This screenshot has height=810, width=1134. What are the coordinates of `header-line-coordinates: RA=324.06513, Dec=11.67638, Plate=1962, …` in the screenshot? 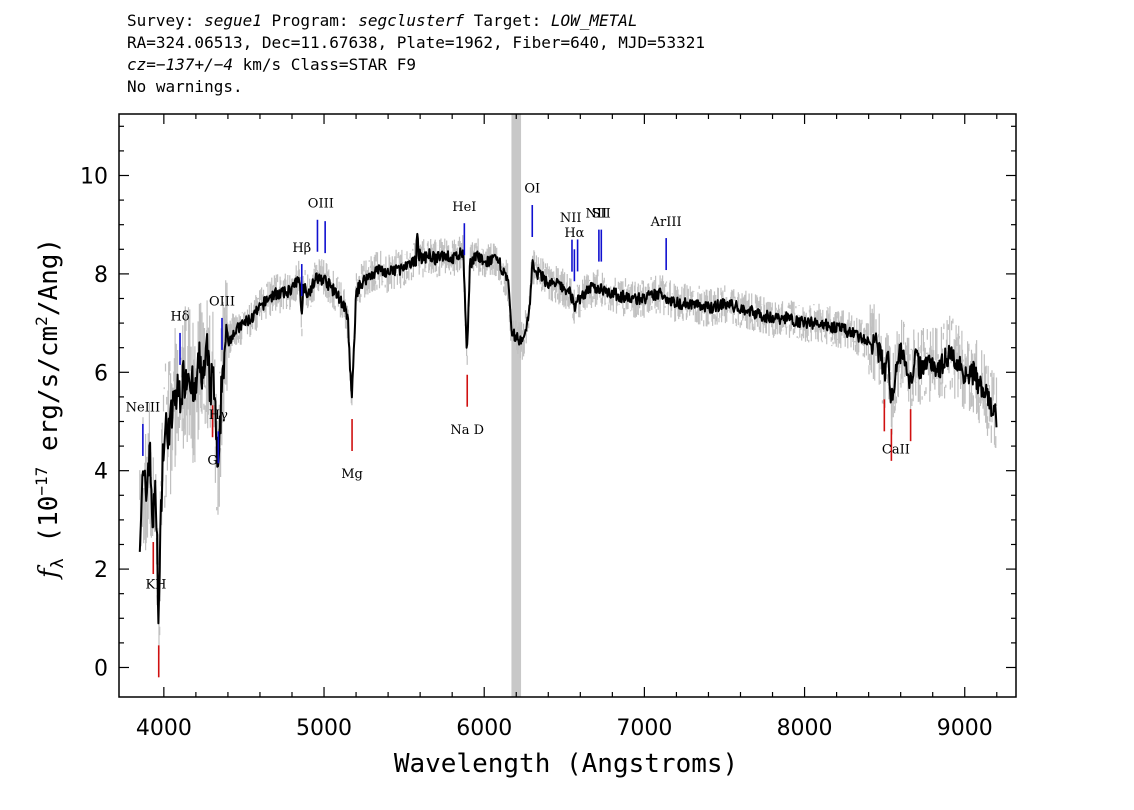 It's located at (416, 42).